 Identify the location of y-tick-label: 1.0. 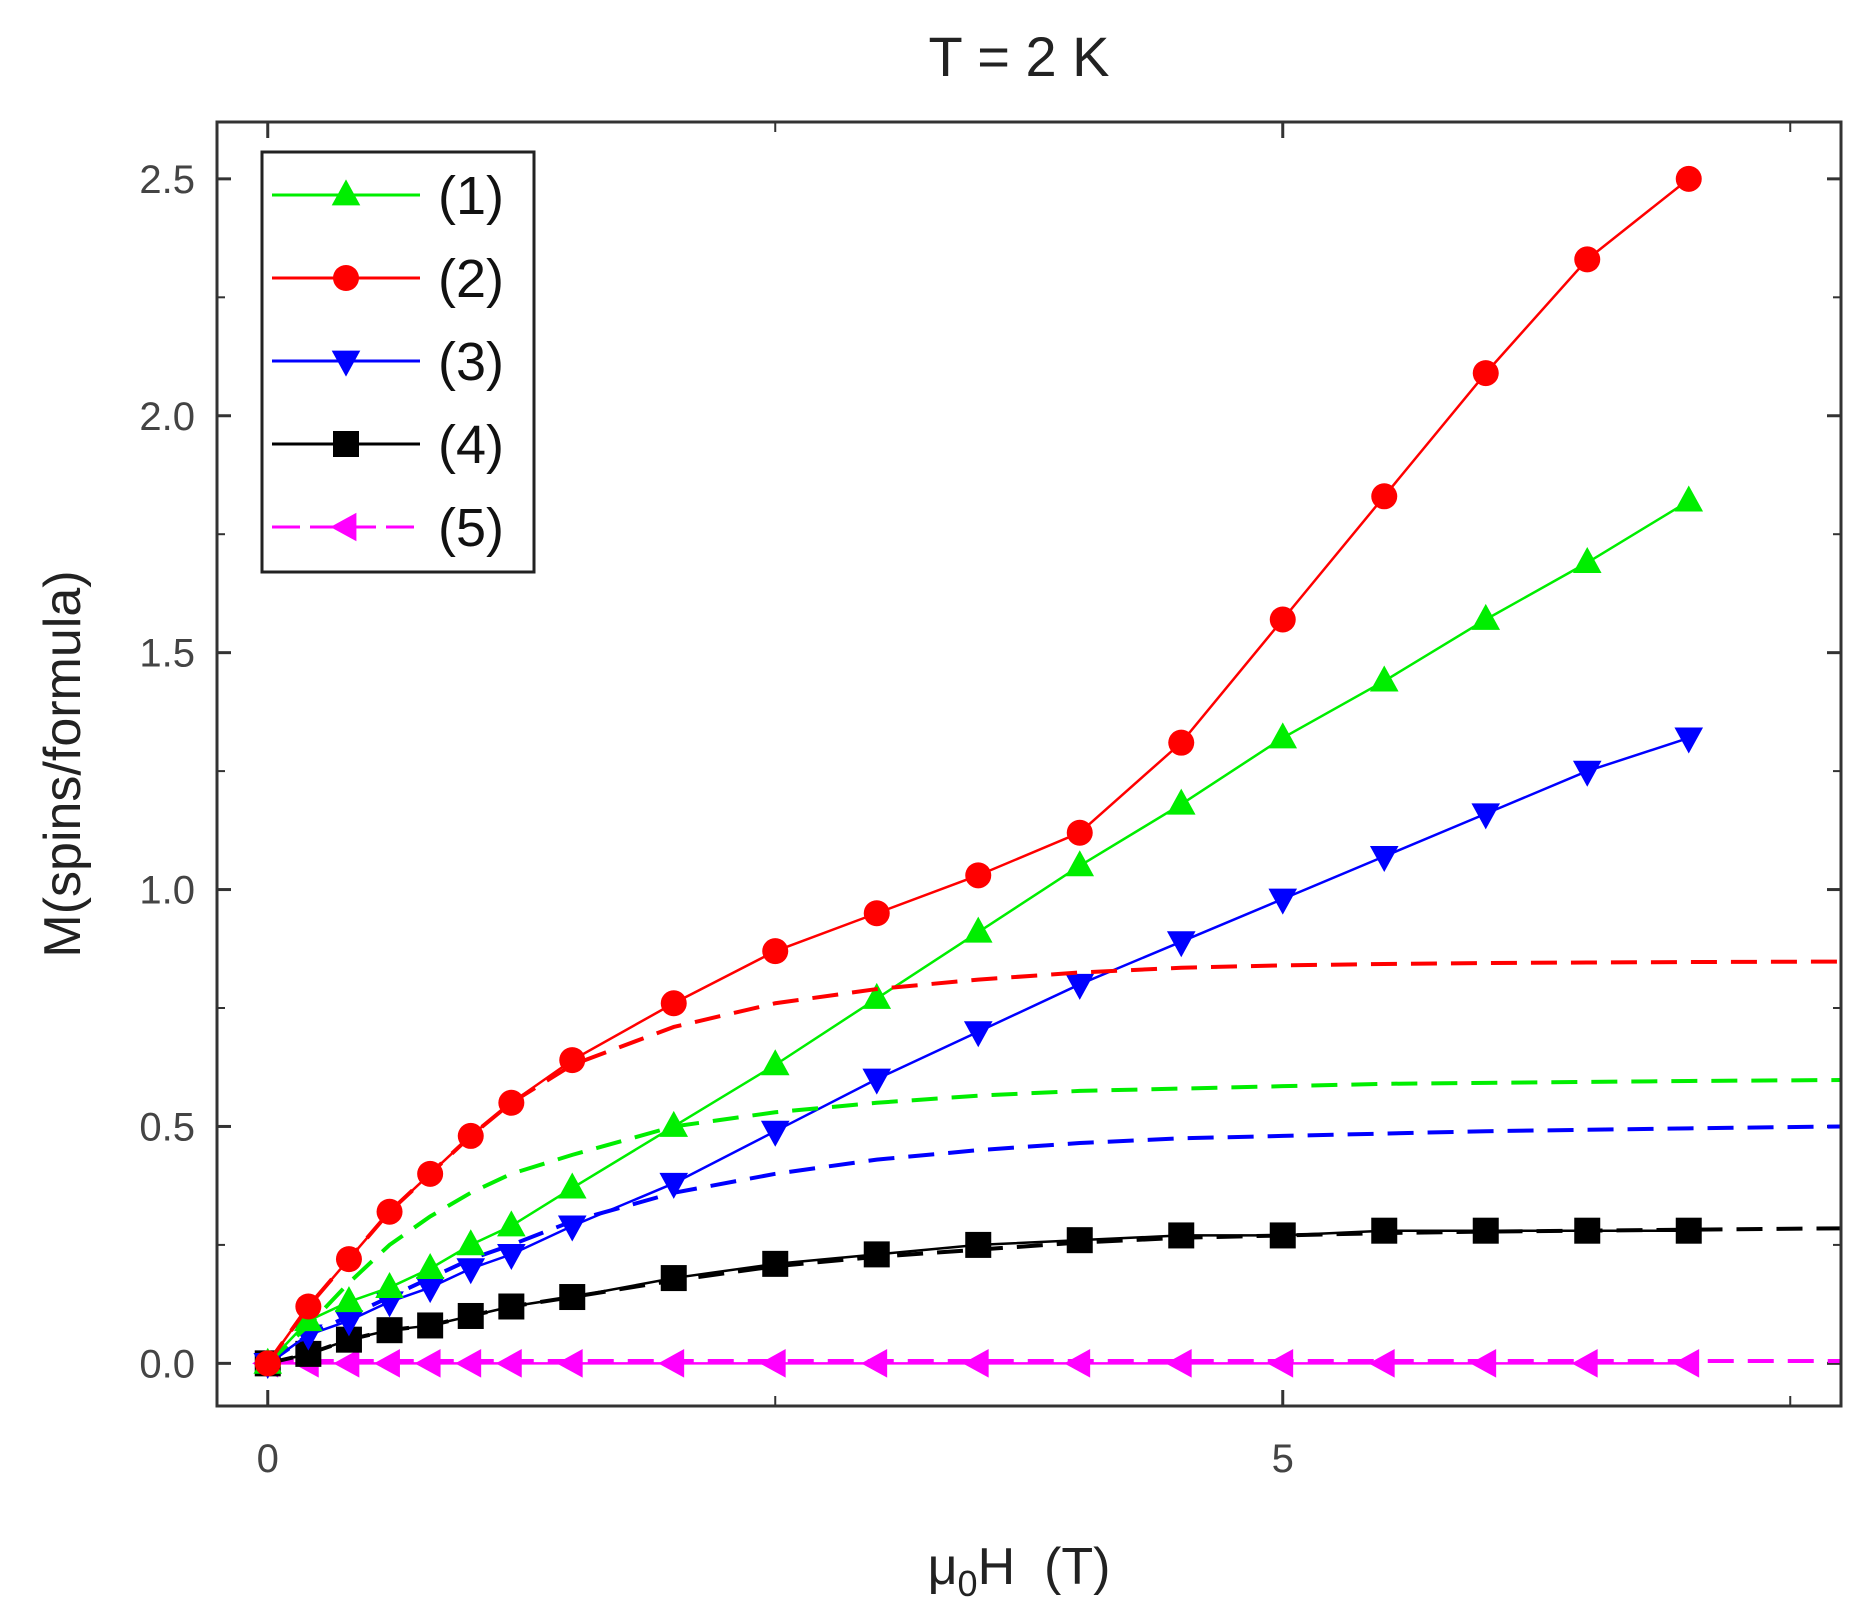
(167, 891).